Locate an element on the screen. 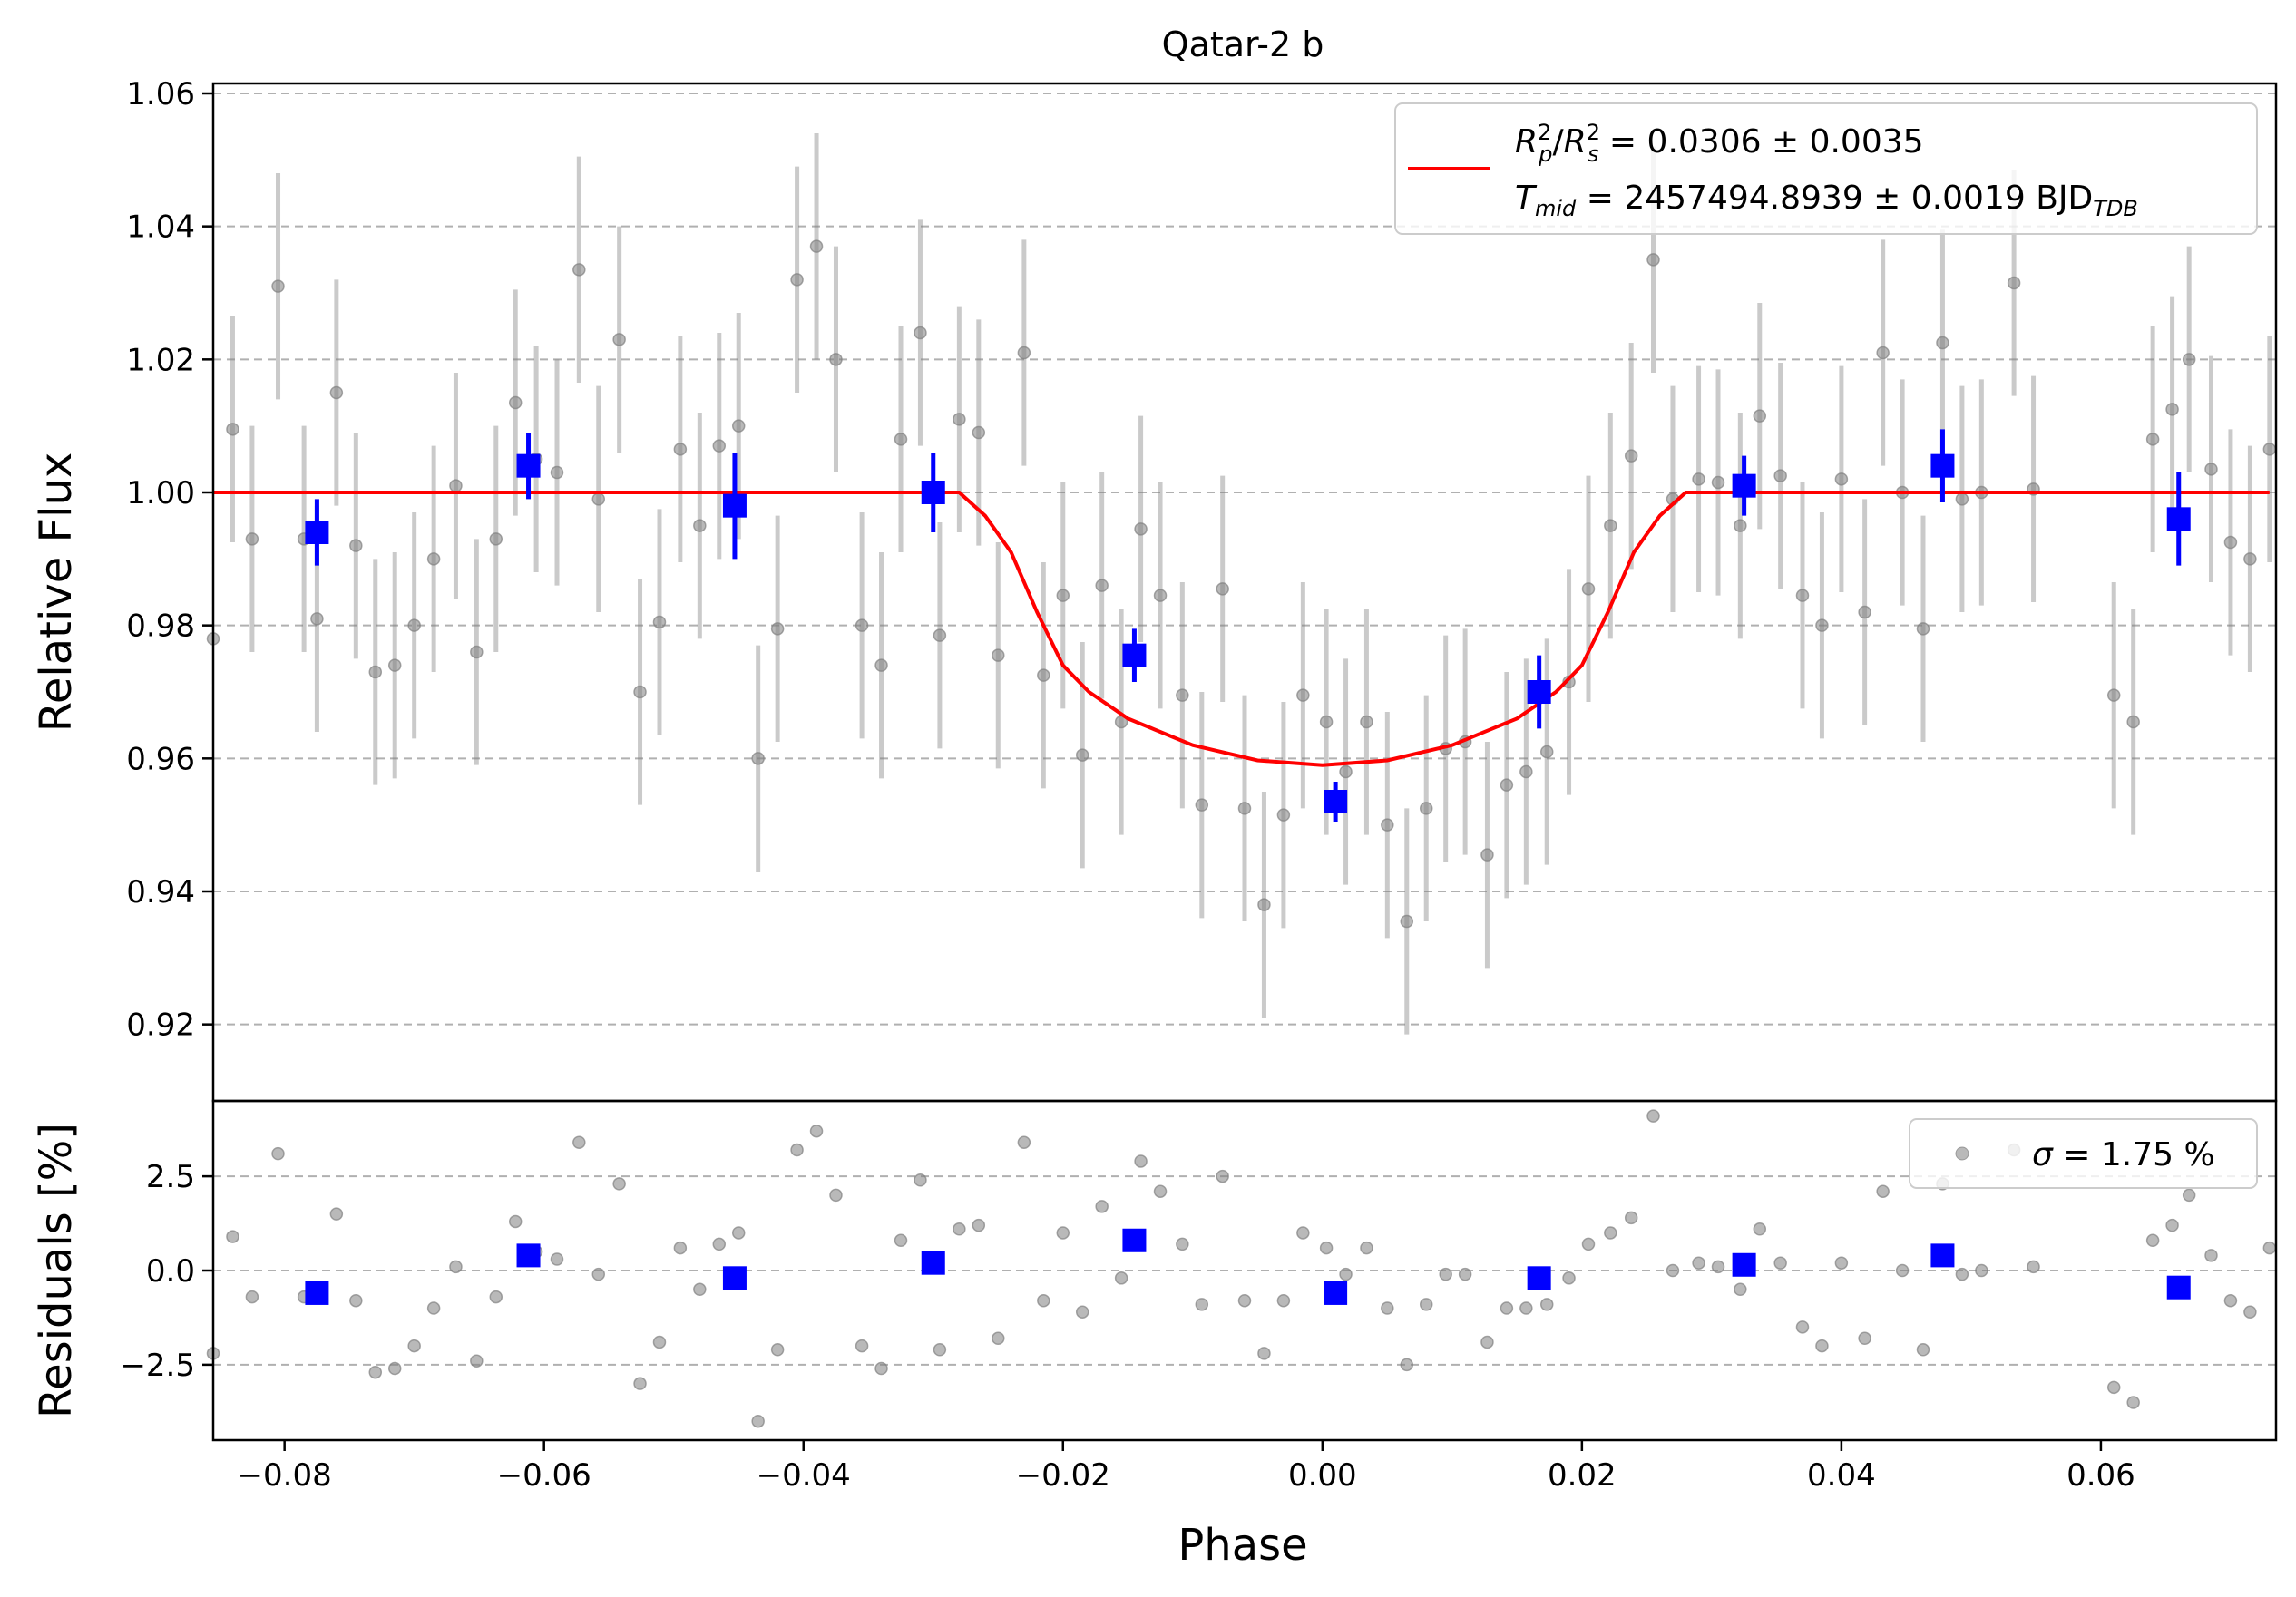 The width and height of the screenshot is (2296, 1597). bottom-ytick-label: 2.5 is located at coordinates (170, 1177).